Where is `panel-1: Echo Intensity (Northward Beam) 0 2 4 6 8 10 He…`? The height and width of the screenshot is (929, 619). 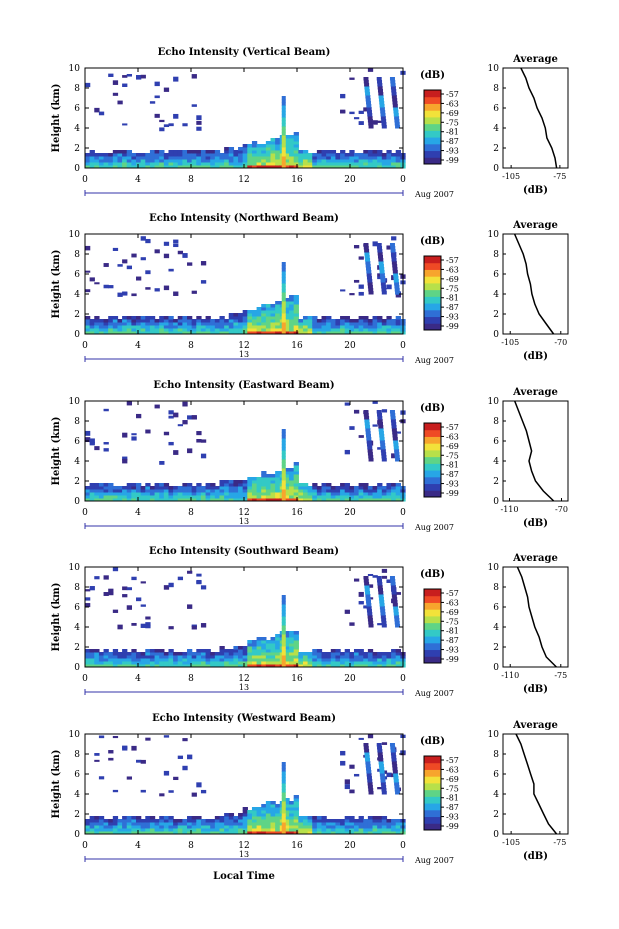
panel-1: Echo Intensity (Northward Beam) 0 2 4 6 8 10 He… is located at coordinates (310, 289).